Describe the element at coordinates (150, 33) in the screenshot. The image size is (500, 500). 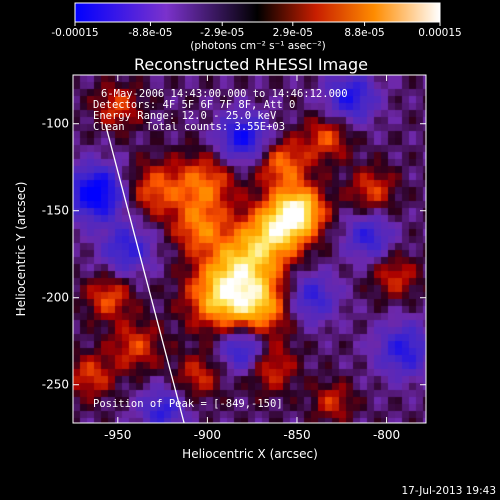
I see `colorbar-tick-label: -8.8e-05` at that location.